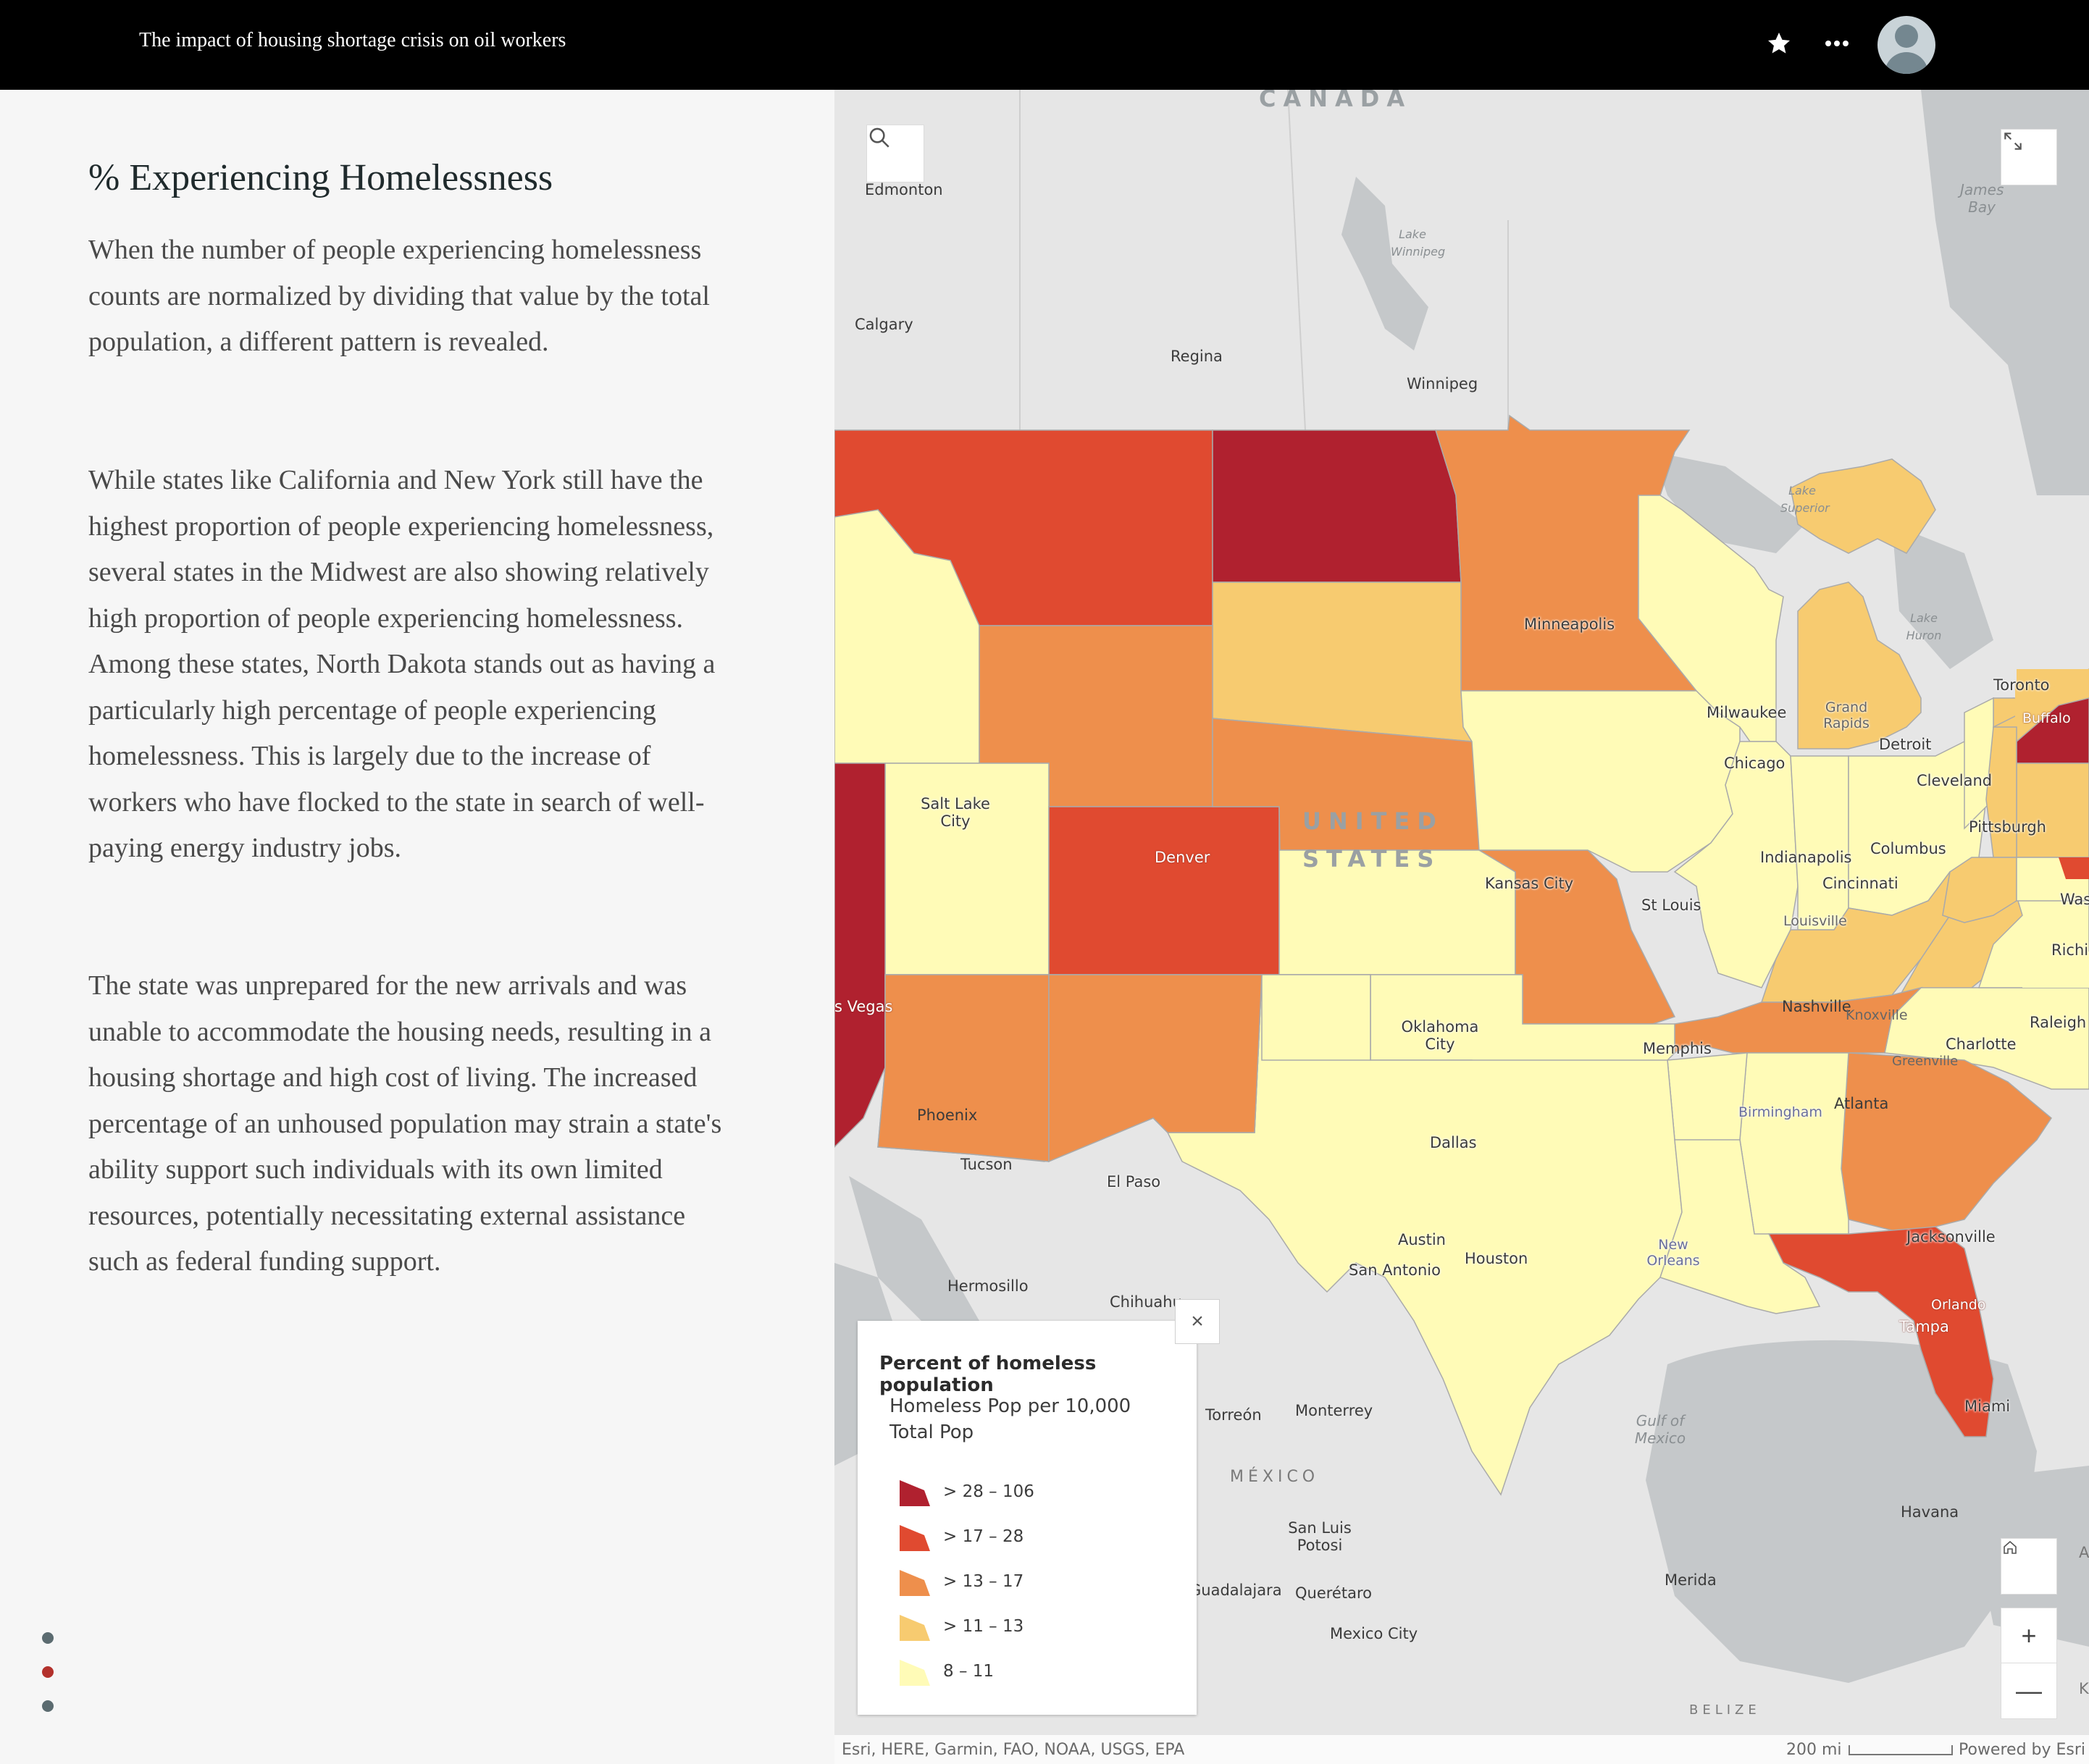 This screenshot has height=1764, width=2089. Describe the element at coordinates (895, 153) in the screenshot. I see `map-search-button` at that location.